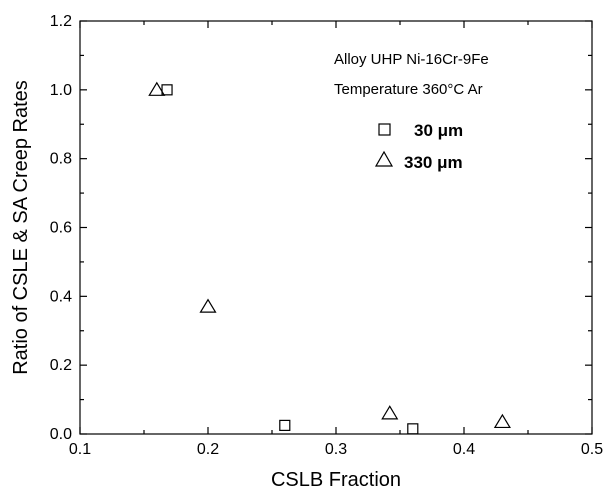 The width and height of the screenshot is (603, 494). Describe the element at coordinates (336, 480) in the screenshot. I see `x-axis-label: CSLB Fraction` at that location.